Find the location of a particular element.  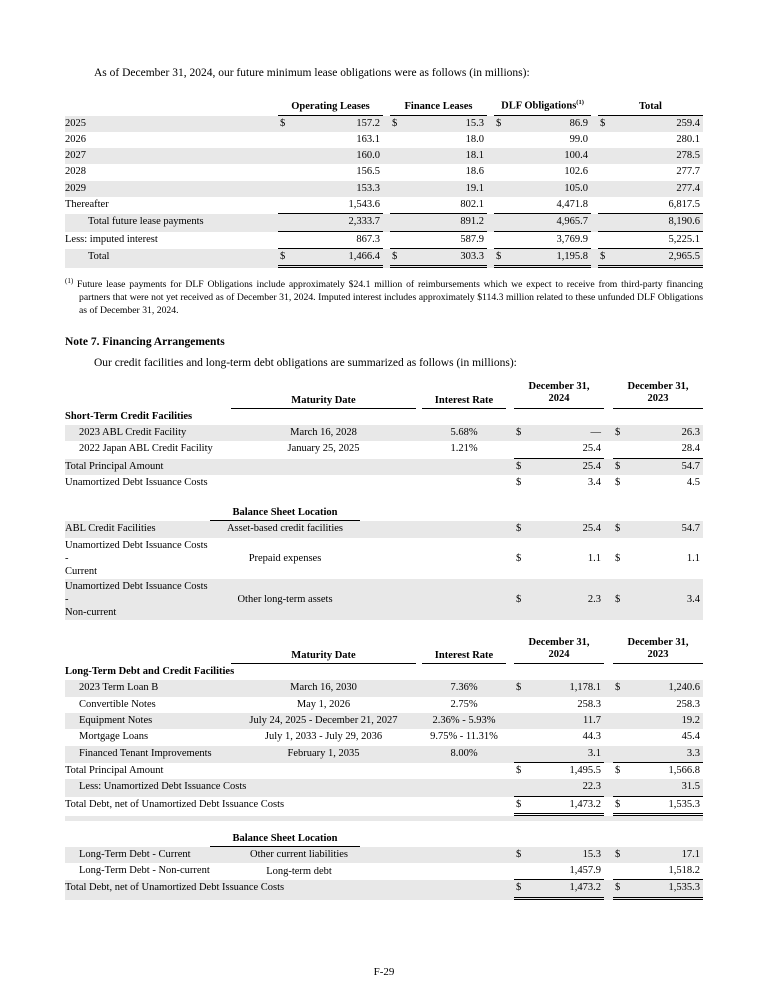

value: 1,178.1 is located at coordinates (585, 688).